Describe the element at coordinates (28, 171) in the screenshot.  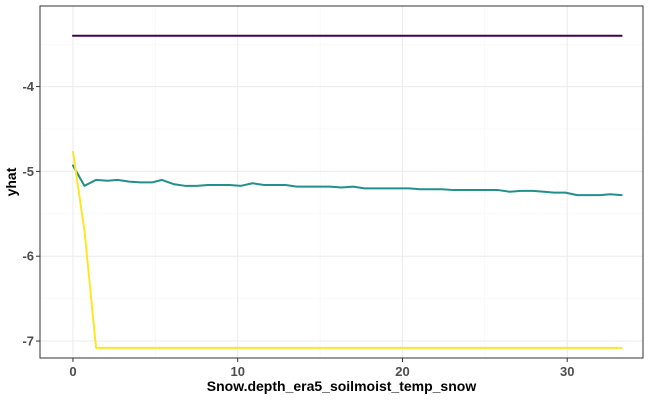
I see `y-tick-label: -5` at that location.